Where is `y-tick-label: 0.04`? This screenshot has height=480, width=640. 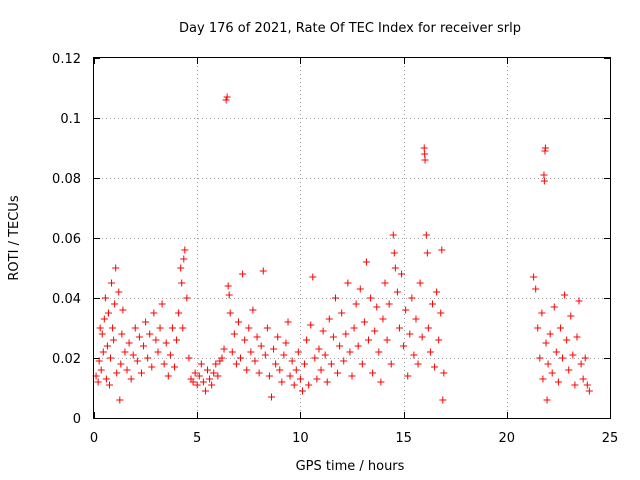
y-tick-label: 0.04 is located at coordinates (66, 299).